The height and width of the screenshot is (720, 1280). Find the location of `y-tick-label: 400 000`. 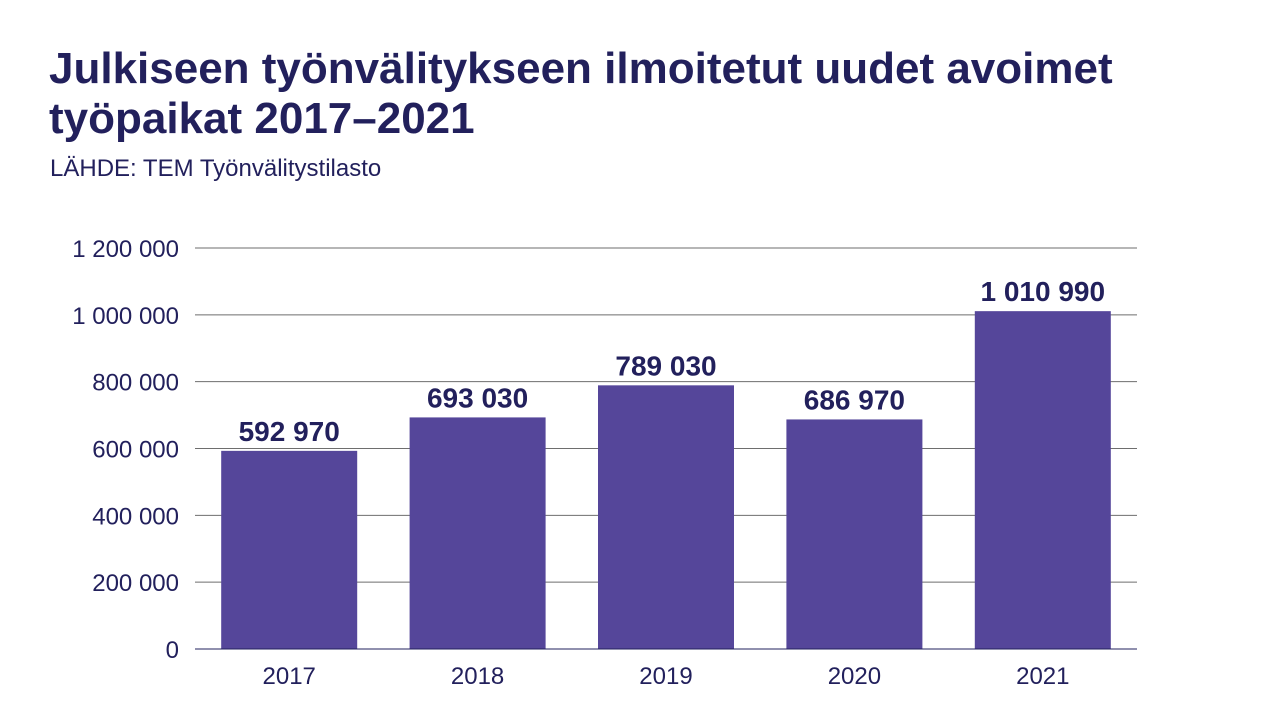

y-tick-label: 400 000 is located at coordinates (135, 516).